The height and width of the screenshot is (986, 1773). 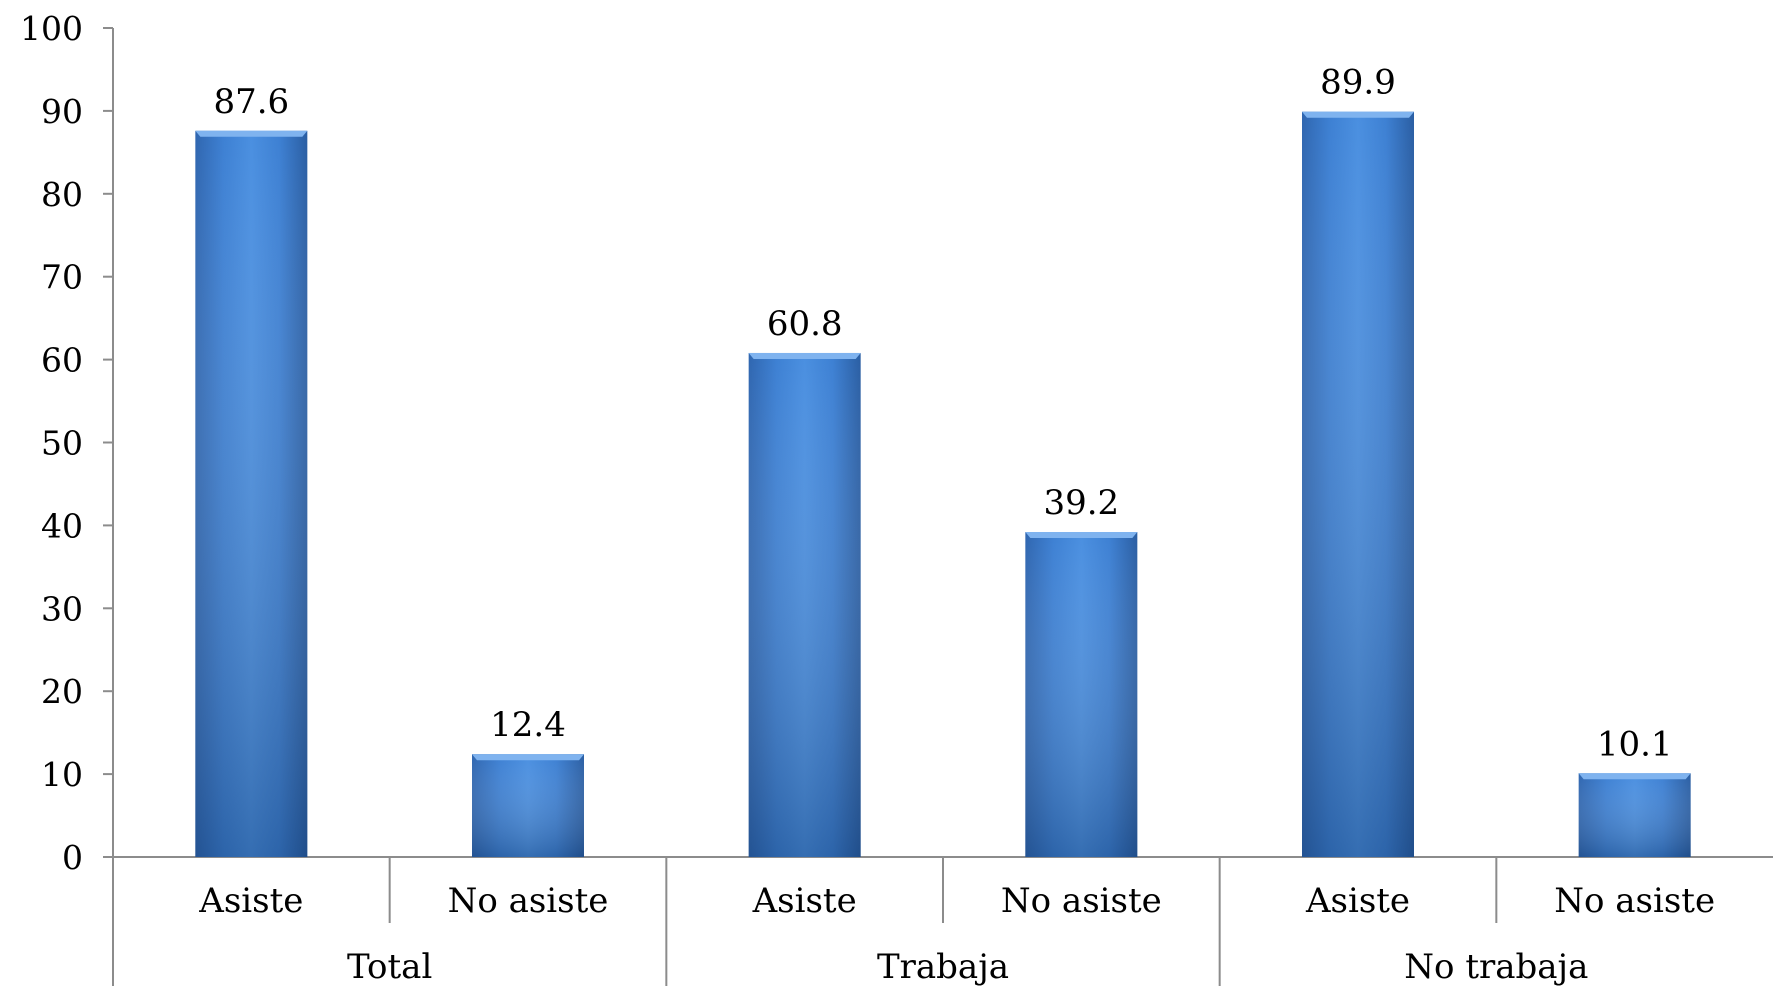 I want to click on y-tick-label: 40, so click(x=62, y=525).